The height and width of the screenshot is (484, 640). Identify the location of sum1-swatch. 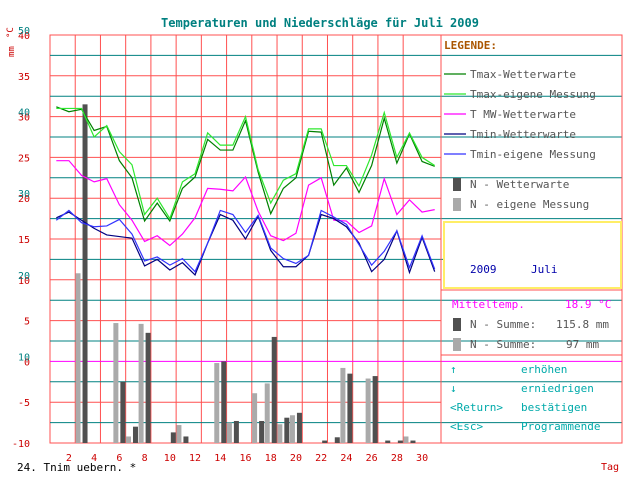
(457, 324).